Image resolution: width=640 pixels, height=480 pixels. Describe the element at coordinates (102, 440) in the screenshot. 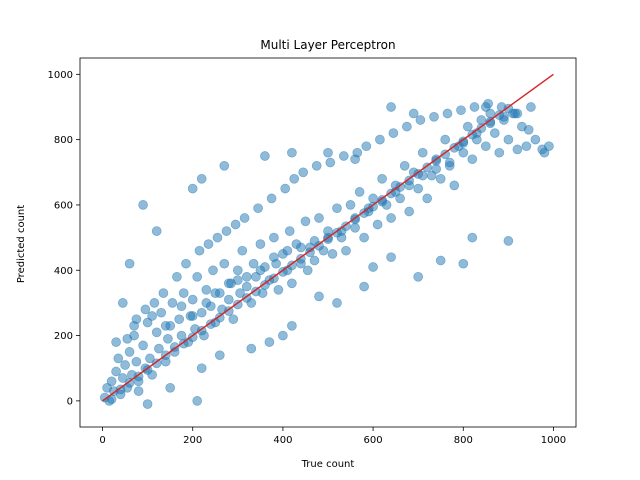

I see `x-tick-label: 0` at that location.